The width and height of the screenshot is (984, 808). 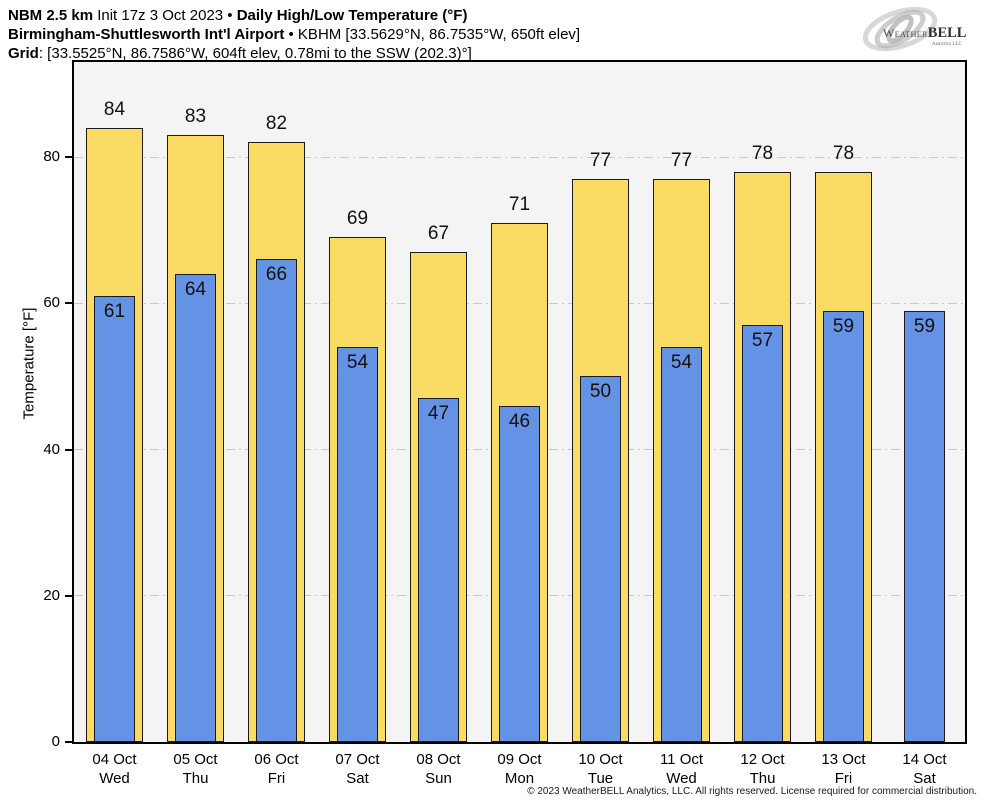 I want to click on y-tick-label: 20, so click(x=51, y=595).